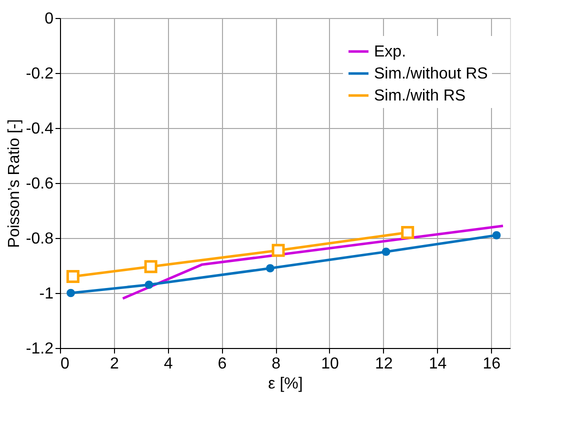 Image resolution: width=564 pixels, height=426 pixels. What do you see at coordinates (40, 129) in the screenshot?
I see `y-tick-label: -0.4` at bounding box center [40, 129].